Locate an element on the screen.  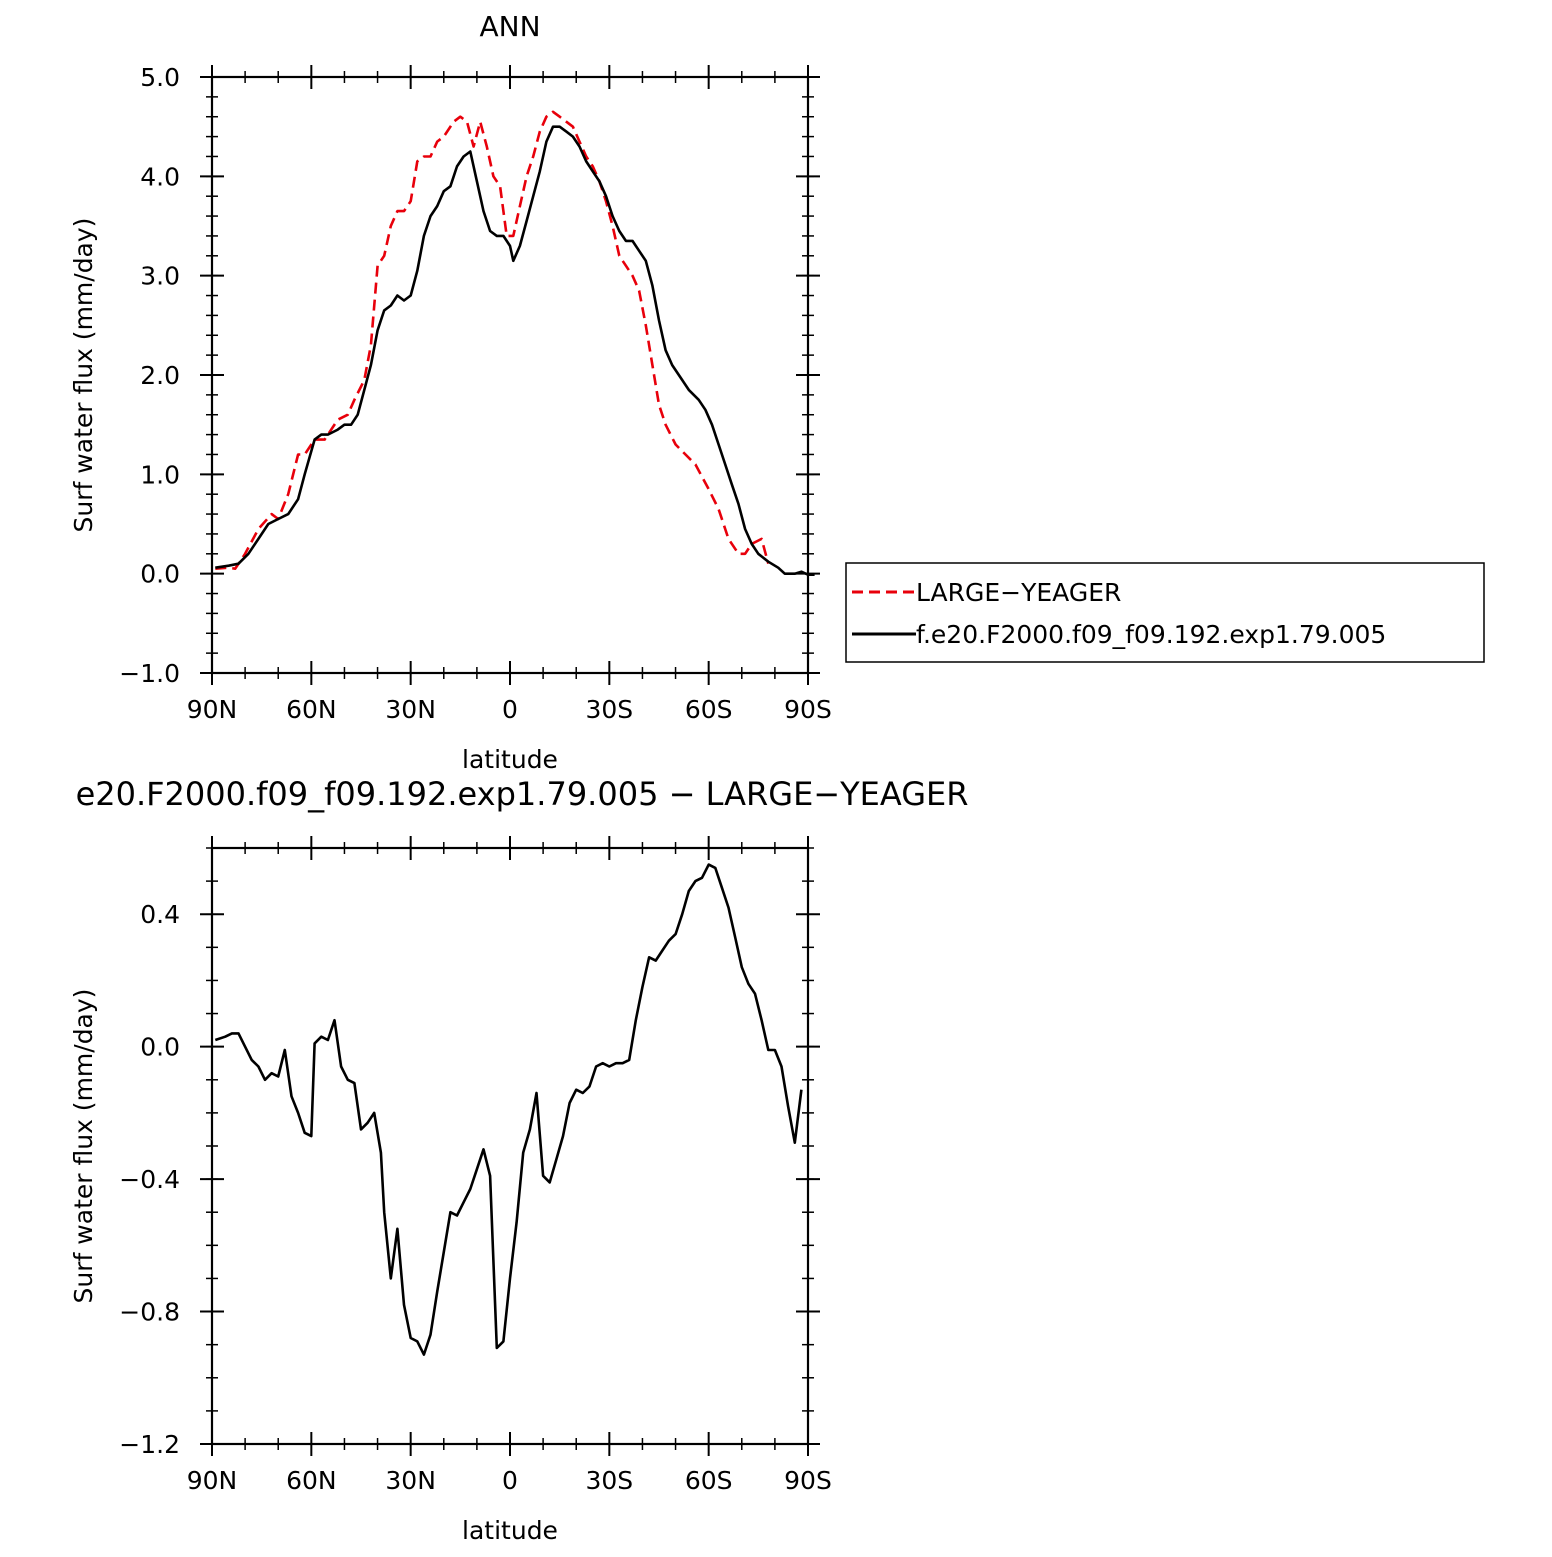
bottom-y-tick-label: 0.0 is located at coordinates (160, 1047).